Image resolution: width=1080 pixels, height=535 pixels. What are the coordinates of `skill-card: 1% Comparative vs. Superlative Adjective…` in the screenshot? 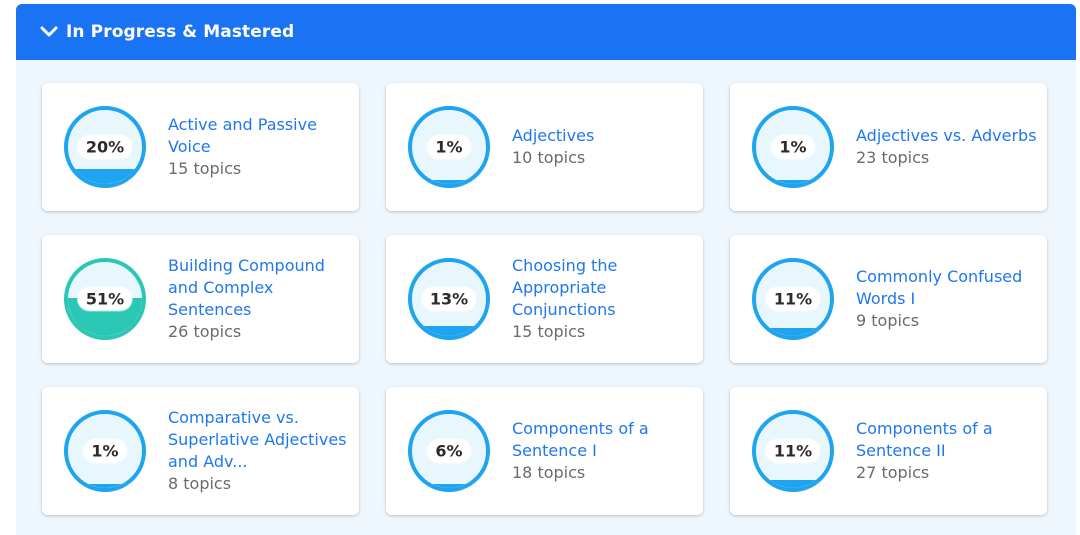 It's located at (200, 451).